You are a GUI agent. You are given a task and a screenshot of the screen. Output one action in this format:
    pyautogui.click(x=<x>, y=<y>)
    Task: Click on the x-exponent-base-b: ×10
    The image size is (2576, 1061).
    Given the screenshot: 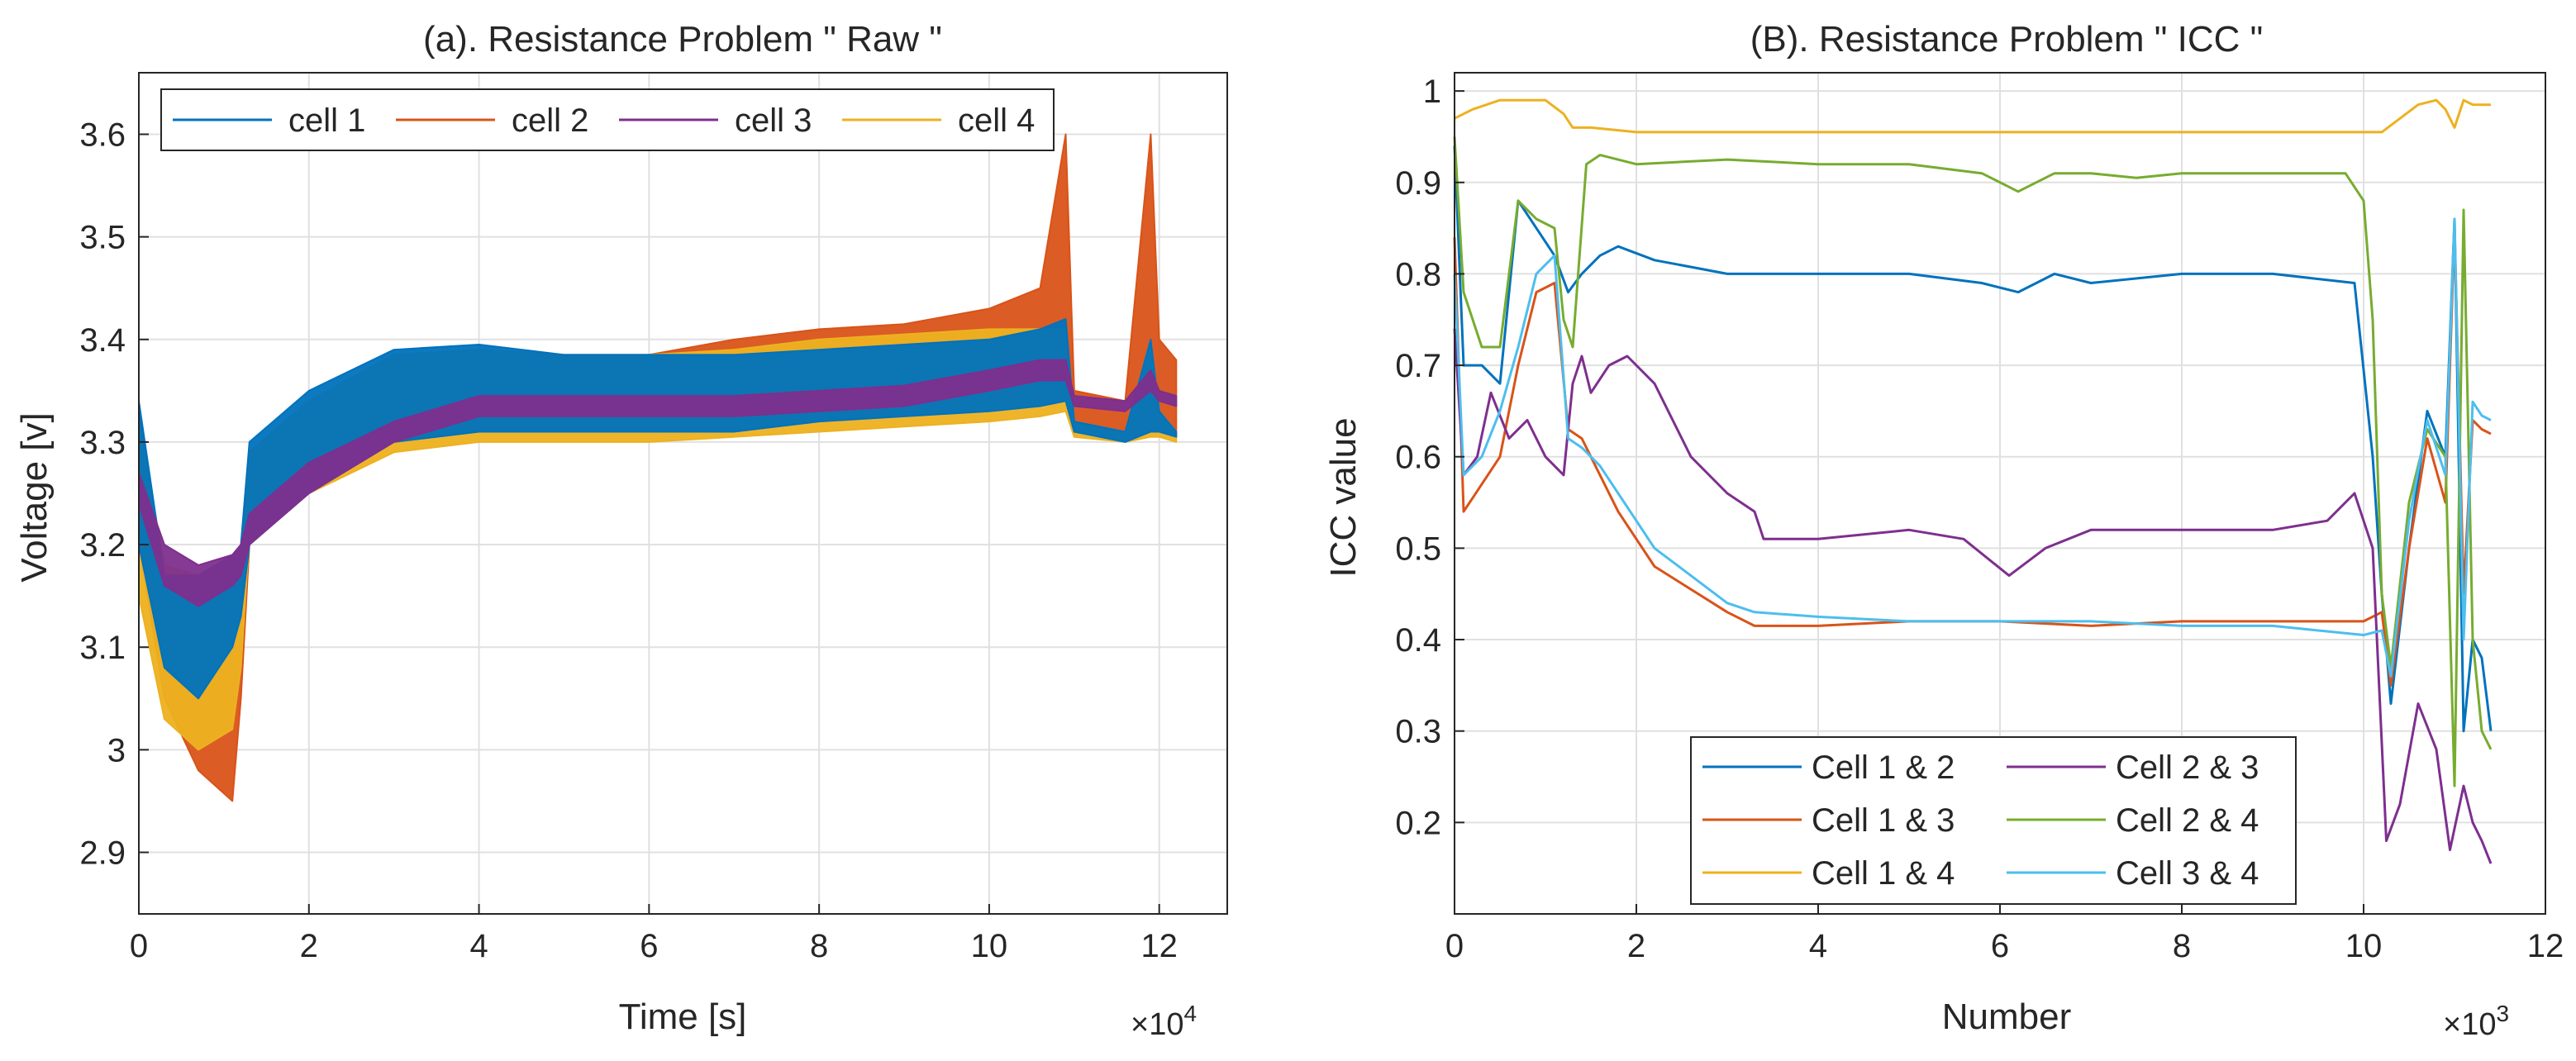 What is the action you would take?
    pyautogui.click(x=2470, y=1024)
    